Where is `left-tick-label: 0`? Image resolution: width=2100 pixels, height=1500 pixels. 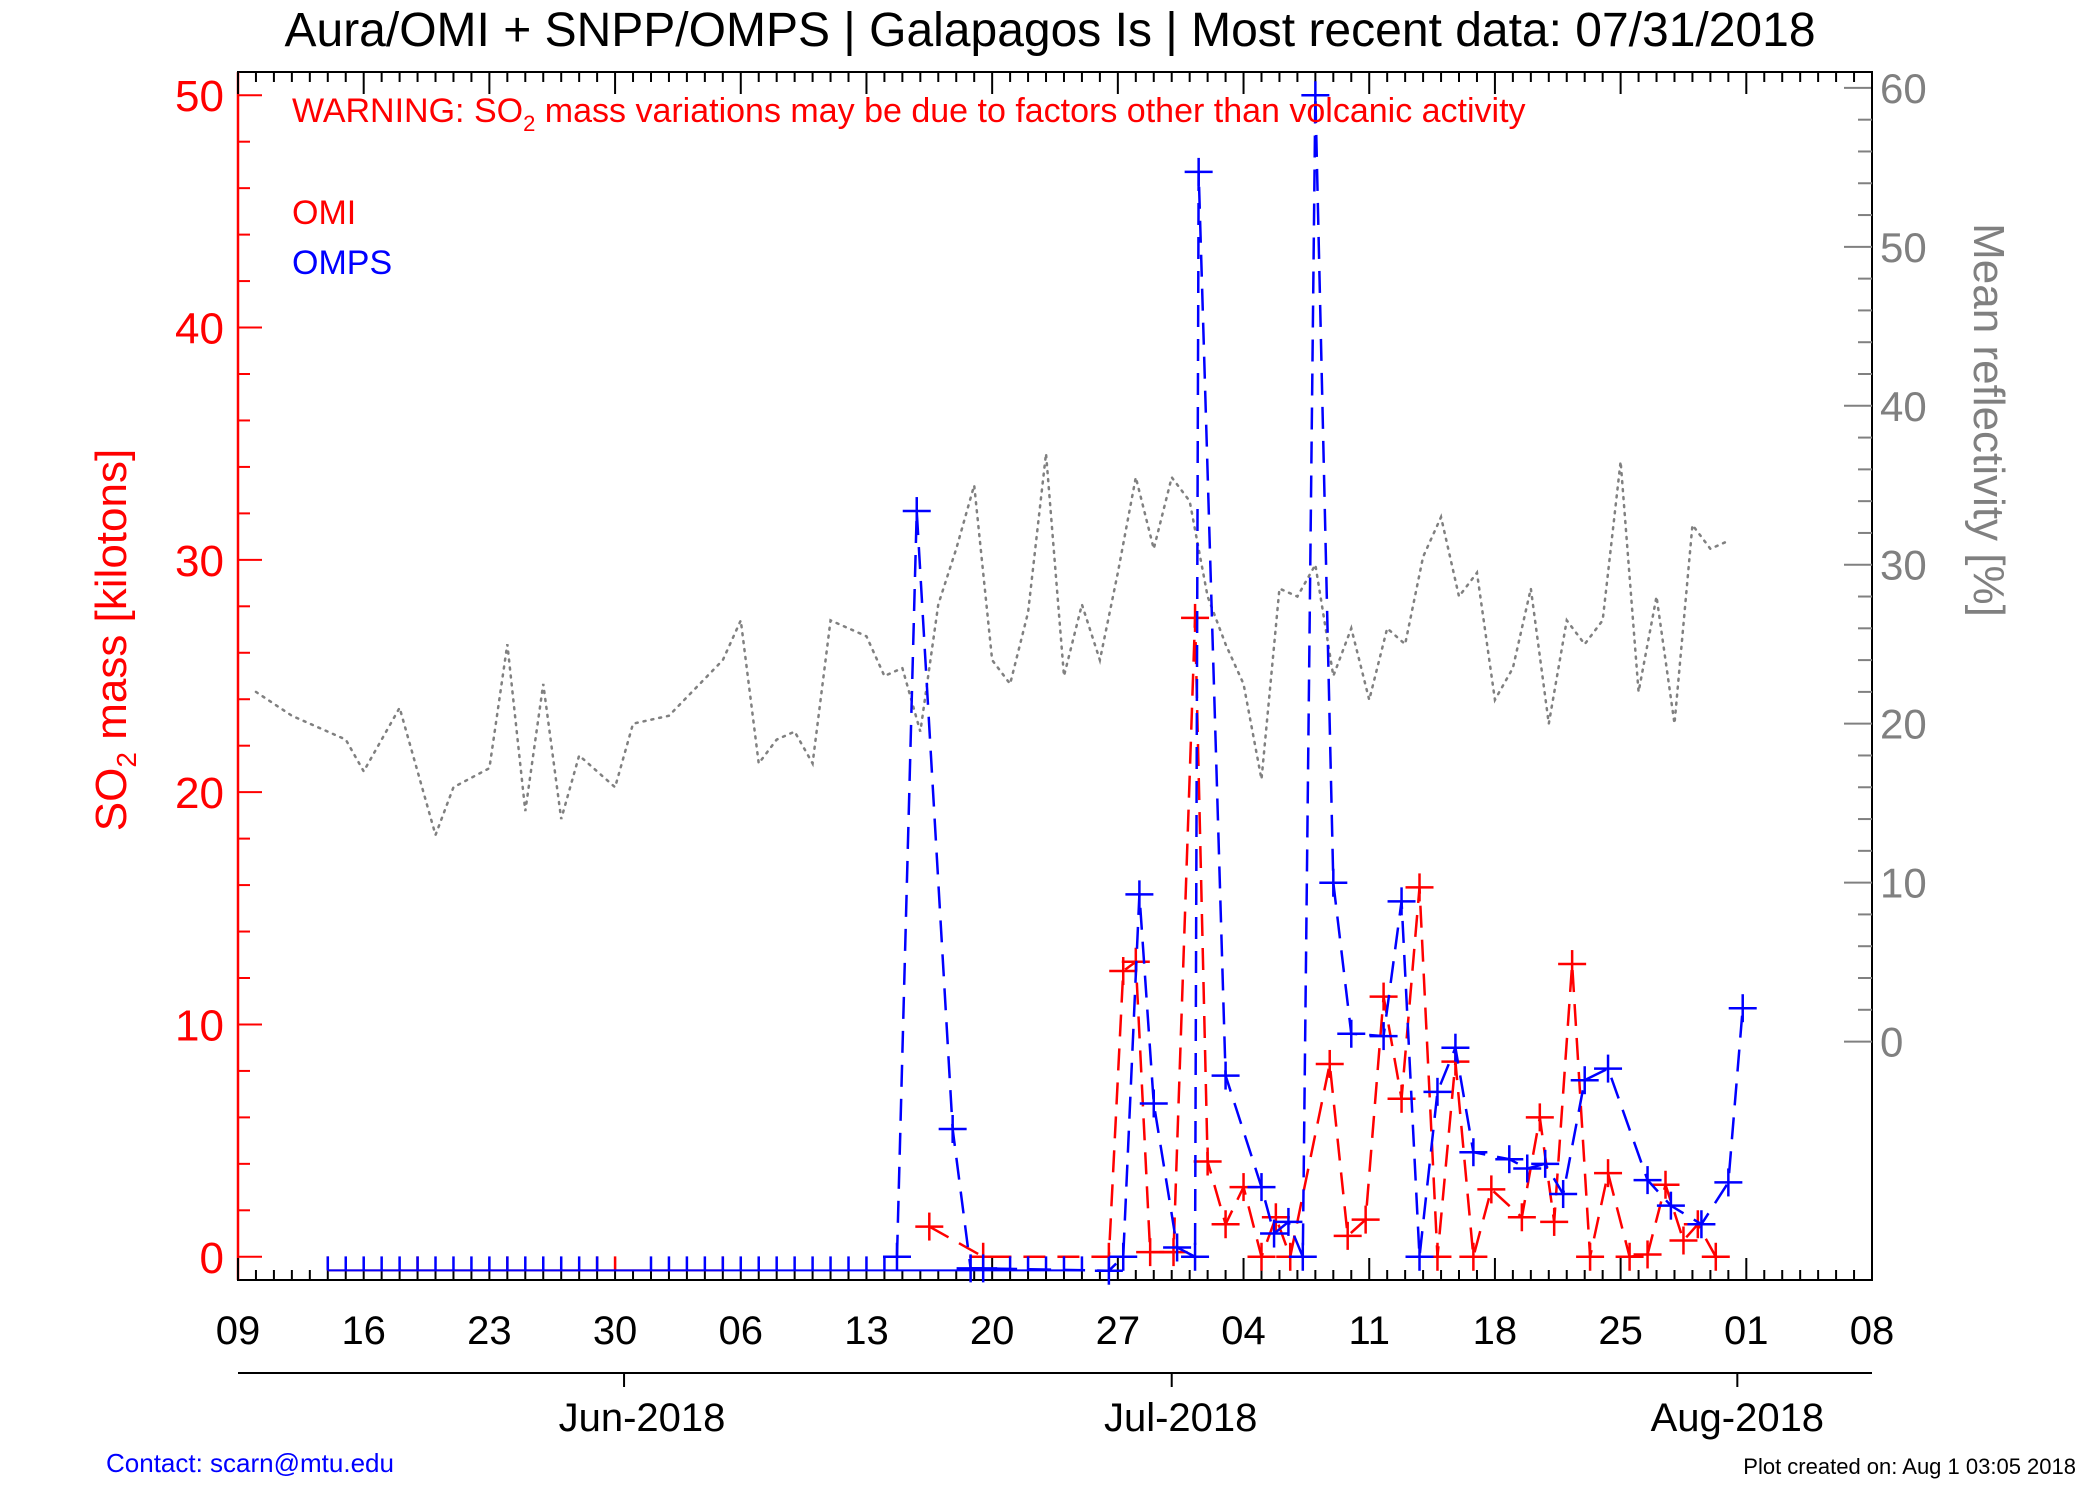 left-tick-label: 0 is located at coordinates (212, 1258).